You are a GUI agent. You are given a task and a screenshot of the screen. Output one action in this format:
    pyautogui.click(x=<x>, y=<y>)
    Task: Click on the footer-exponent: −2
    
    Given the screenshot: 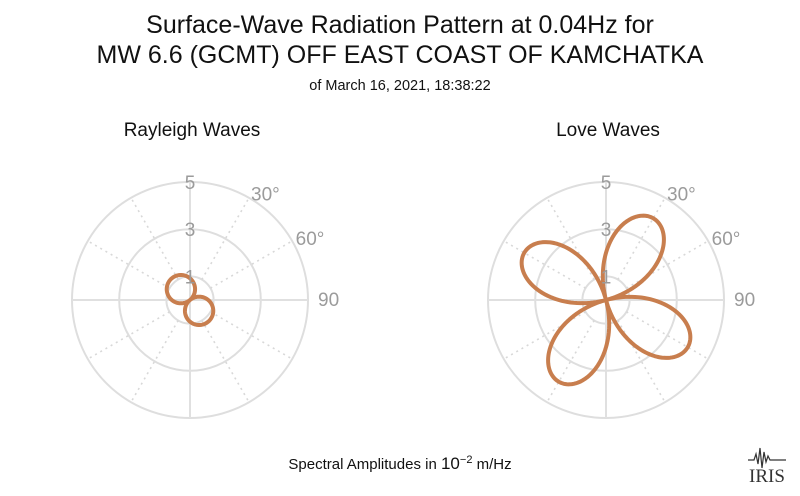 What is the action you would take?
    pyautogui.click(x=466, y=460)
    